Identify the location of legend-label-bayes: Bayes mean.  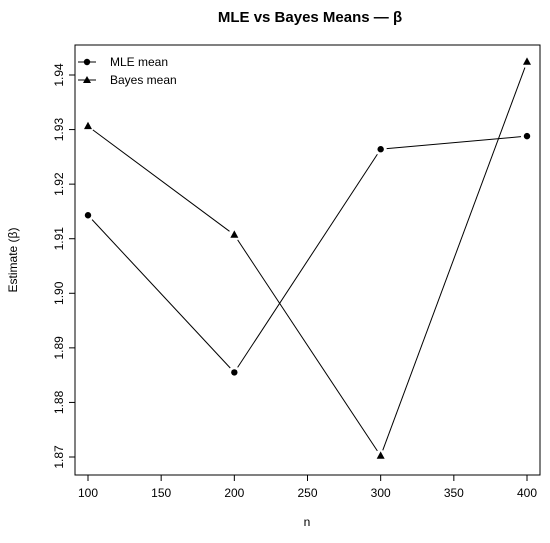
(143, 80).